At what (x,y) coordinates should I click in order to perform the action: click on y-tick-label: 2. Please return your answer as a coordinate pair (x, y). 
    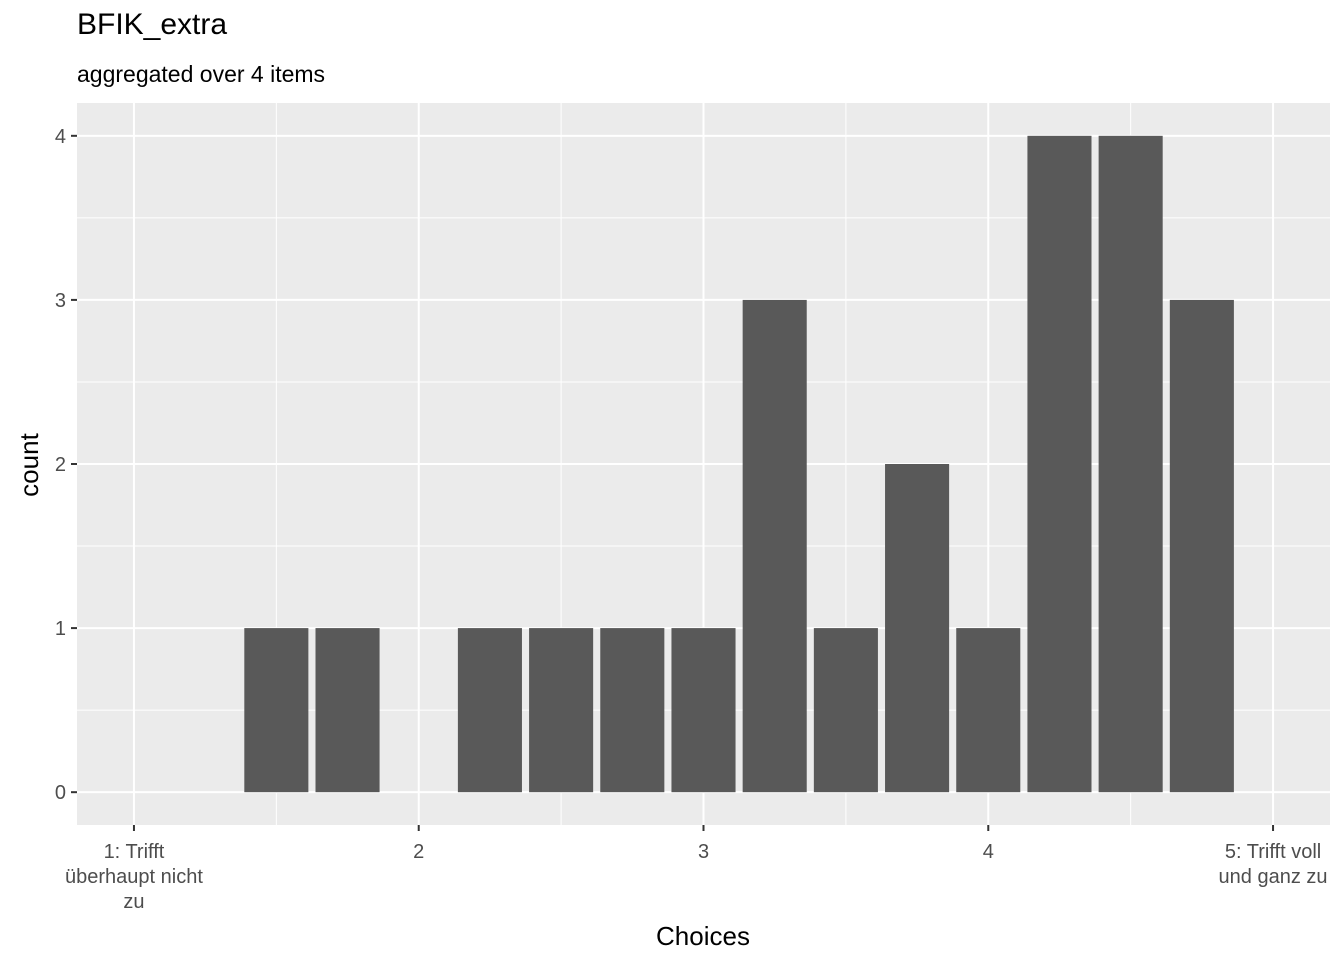
    Looking at the image, I should click on (60, 465).